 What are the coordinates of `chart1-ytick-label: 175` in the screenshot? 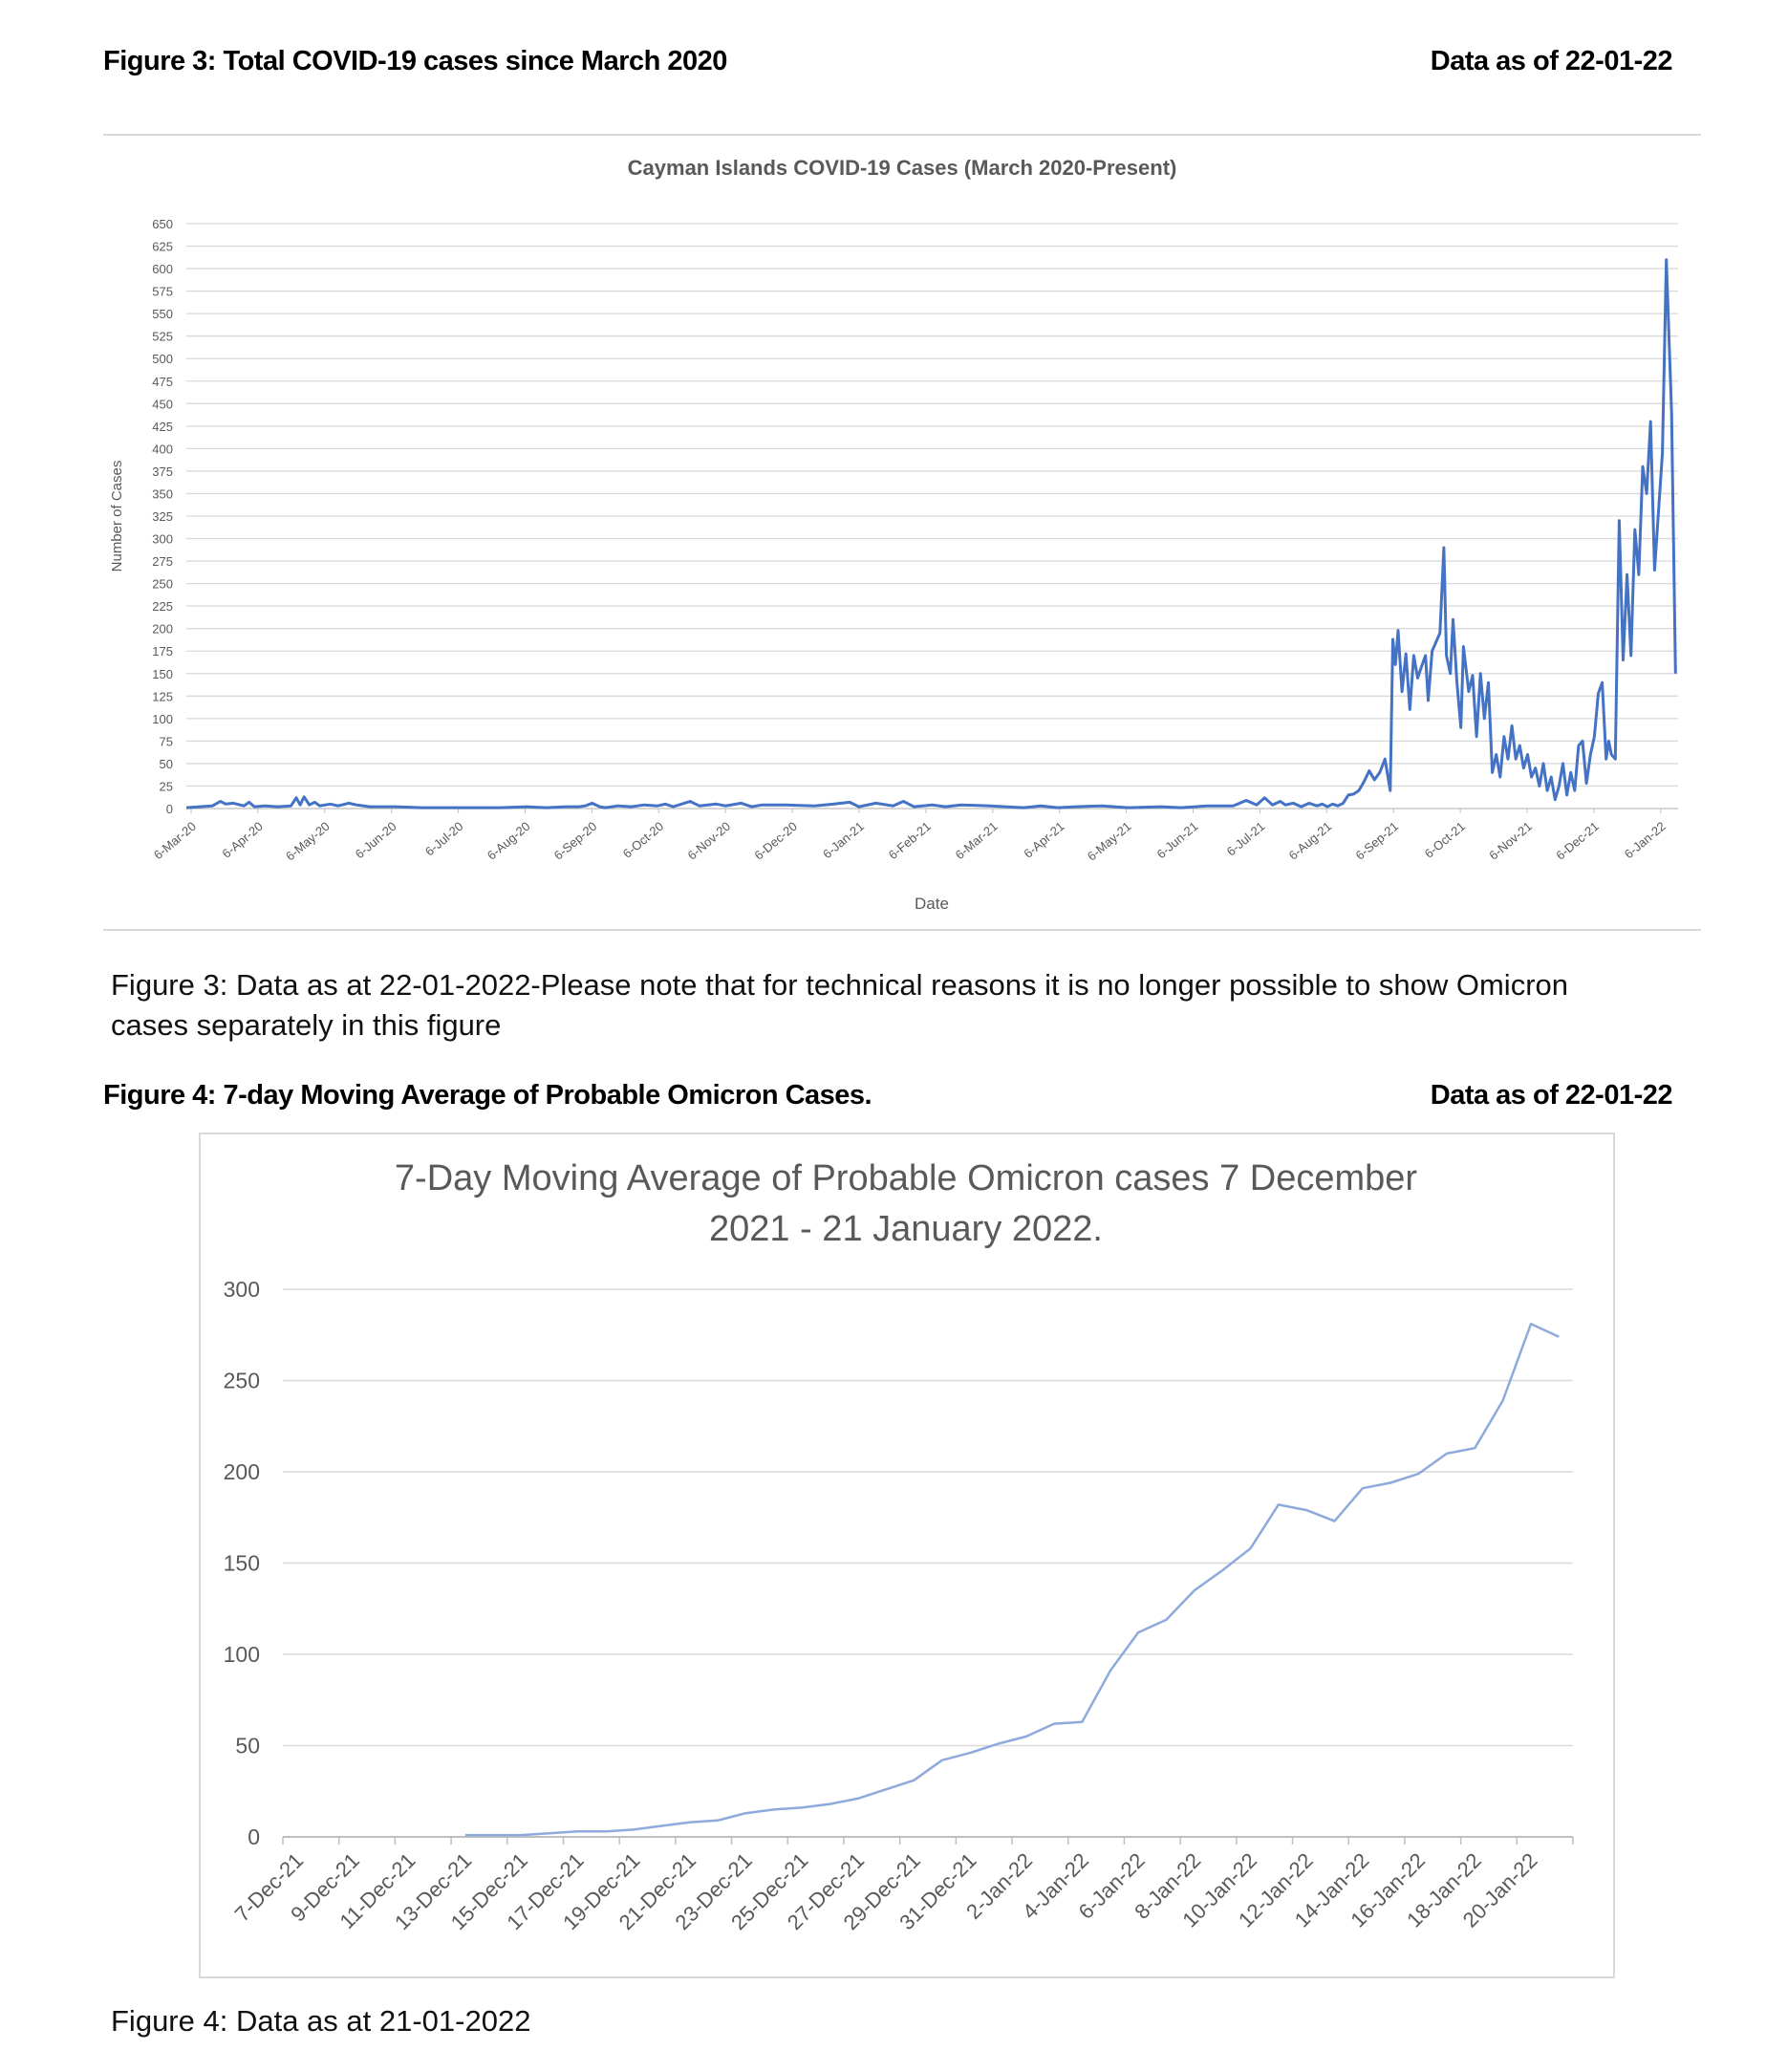 It's located at (162, 651).